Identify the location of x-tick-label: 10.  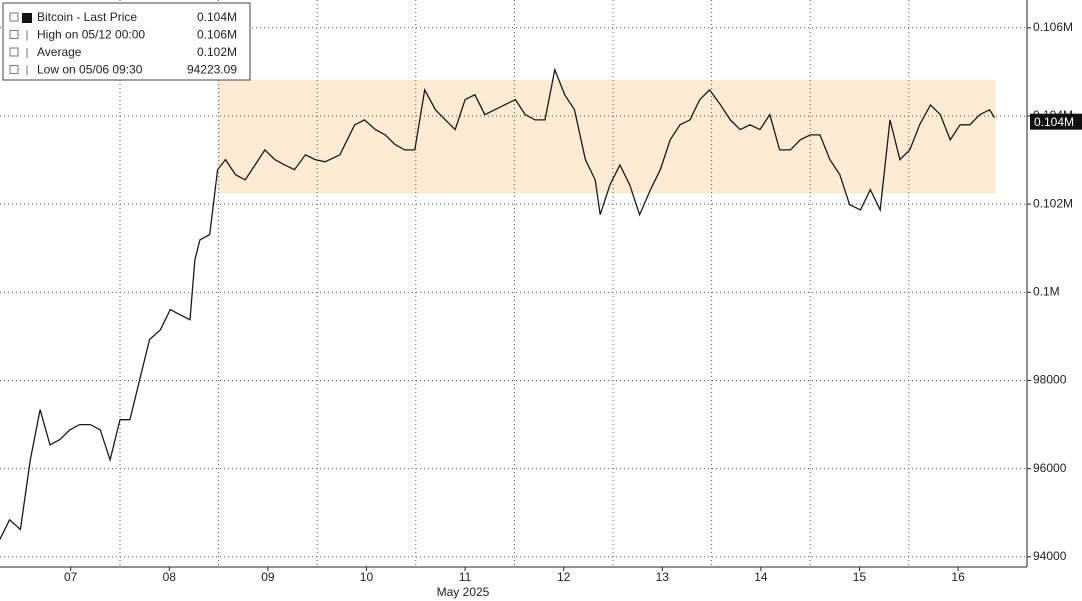
(367, 577).